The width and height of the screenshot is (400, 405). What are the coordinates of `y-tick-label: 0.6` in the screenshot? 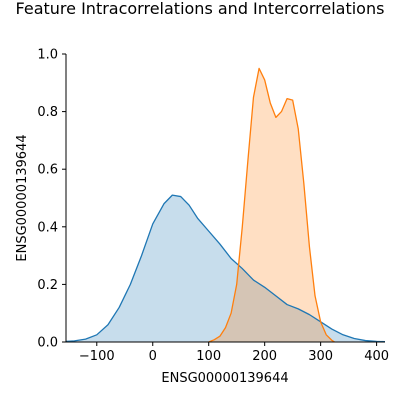 It's located at (47, 170).